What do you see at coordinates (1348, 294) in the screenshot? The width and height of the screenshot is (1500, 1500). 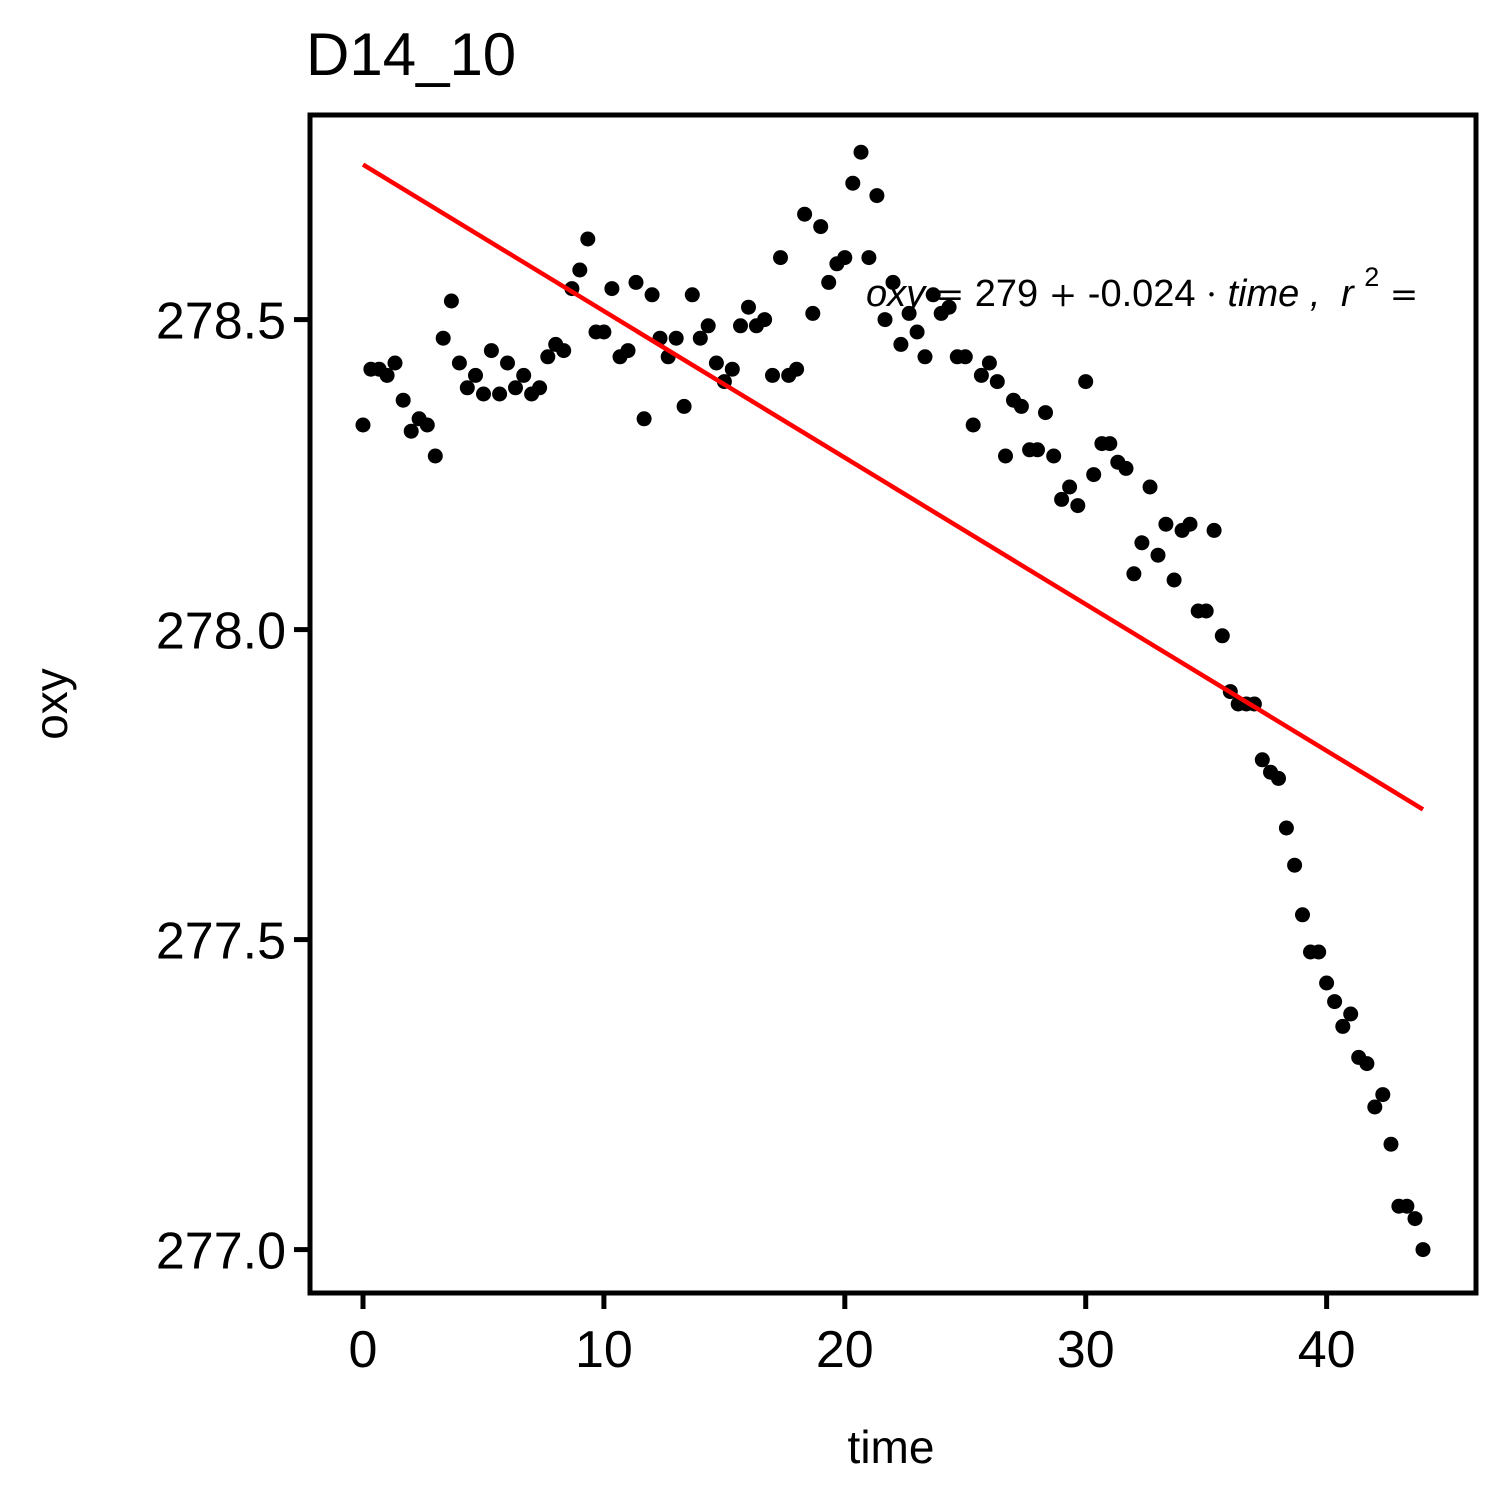 I see `equation-r: r` at bounding box center [1348, 294].